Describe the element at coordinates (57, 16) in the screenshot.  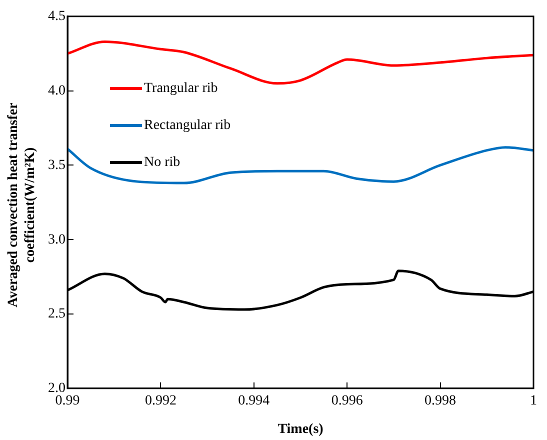
I see `y-tick-label: 4.5` at that location.